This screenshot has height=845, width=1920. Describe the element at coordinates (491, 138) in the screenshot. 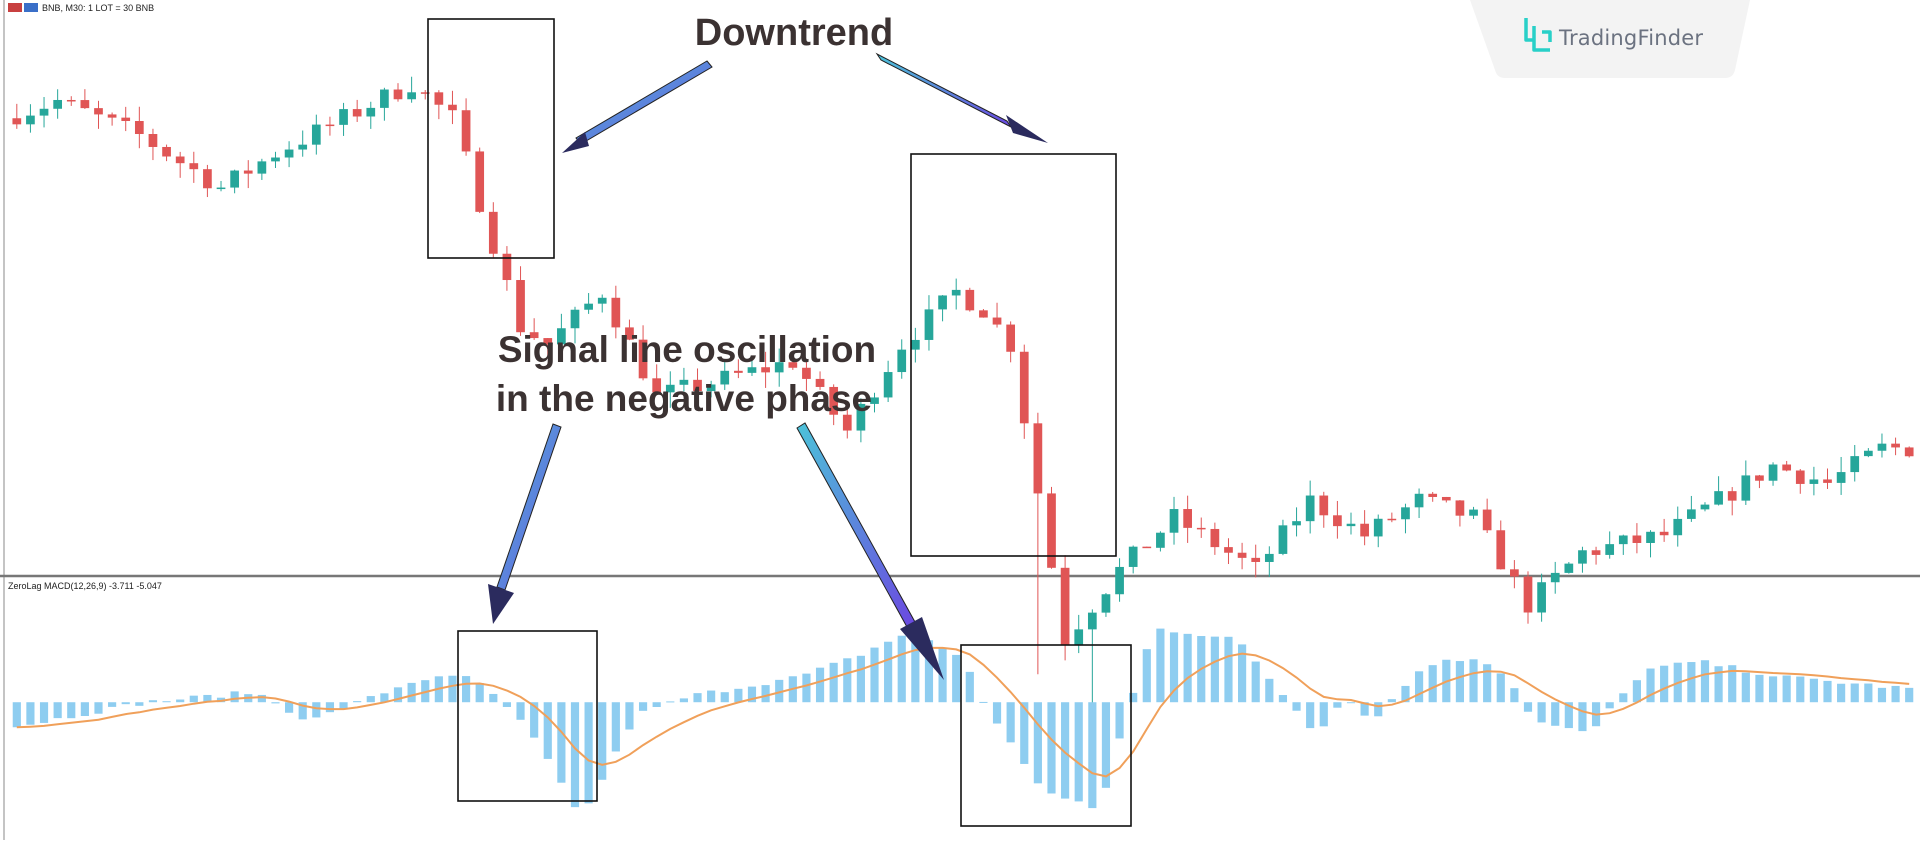

I see `highlight-box-first-downtrend` at that location.